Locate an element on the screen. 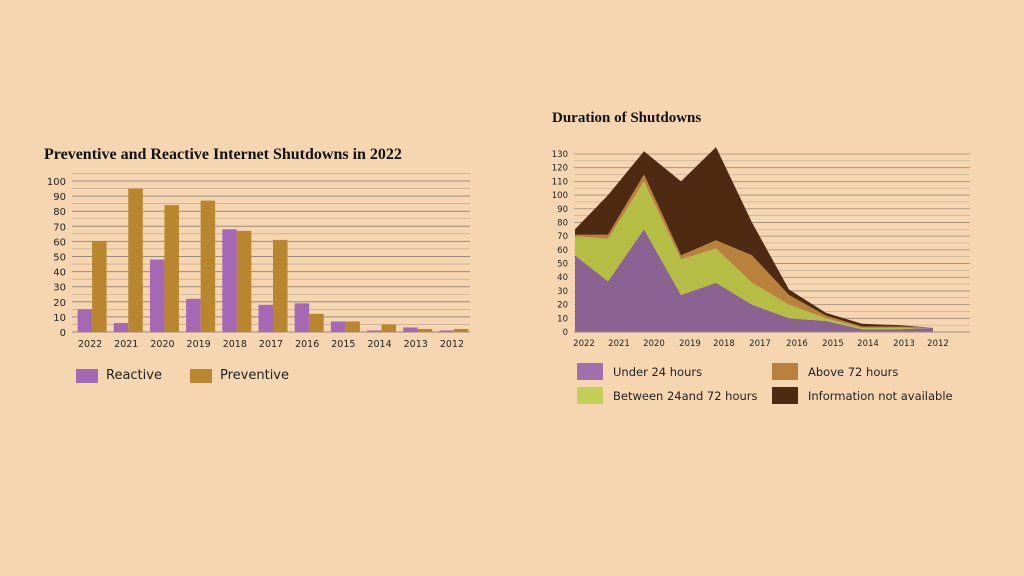 The image size is (1024, 576). legend-item-preventive: Preventive is located at coordinates (239, 375).